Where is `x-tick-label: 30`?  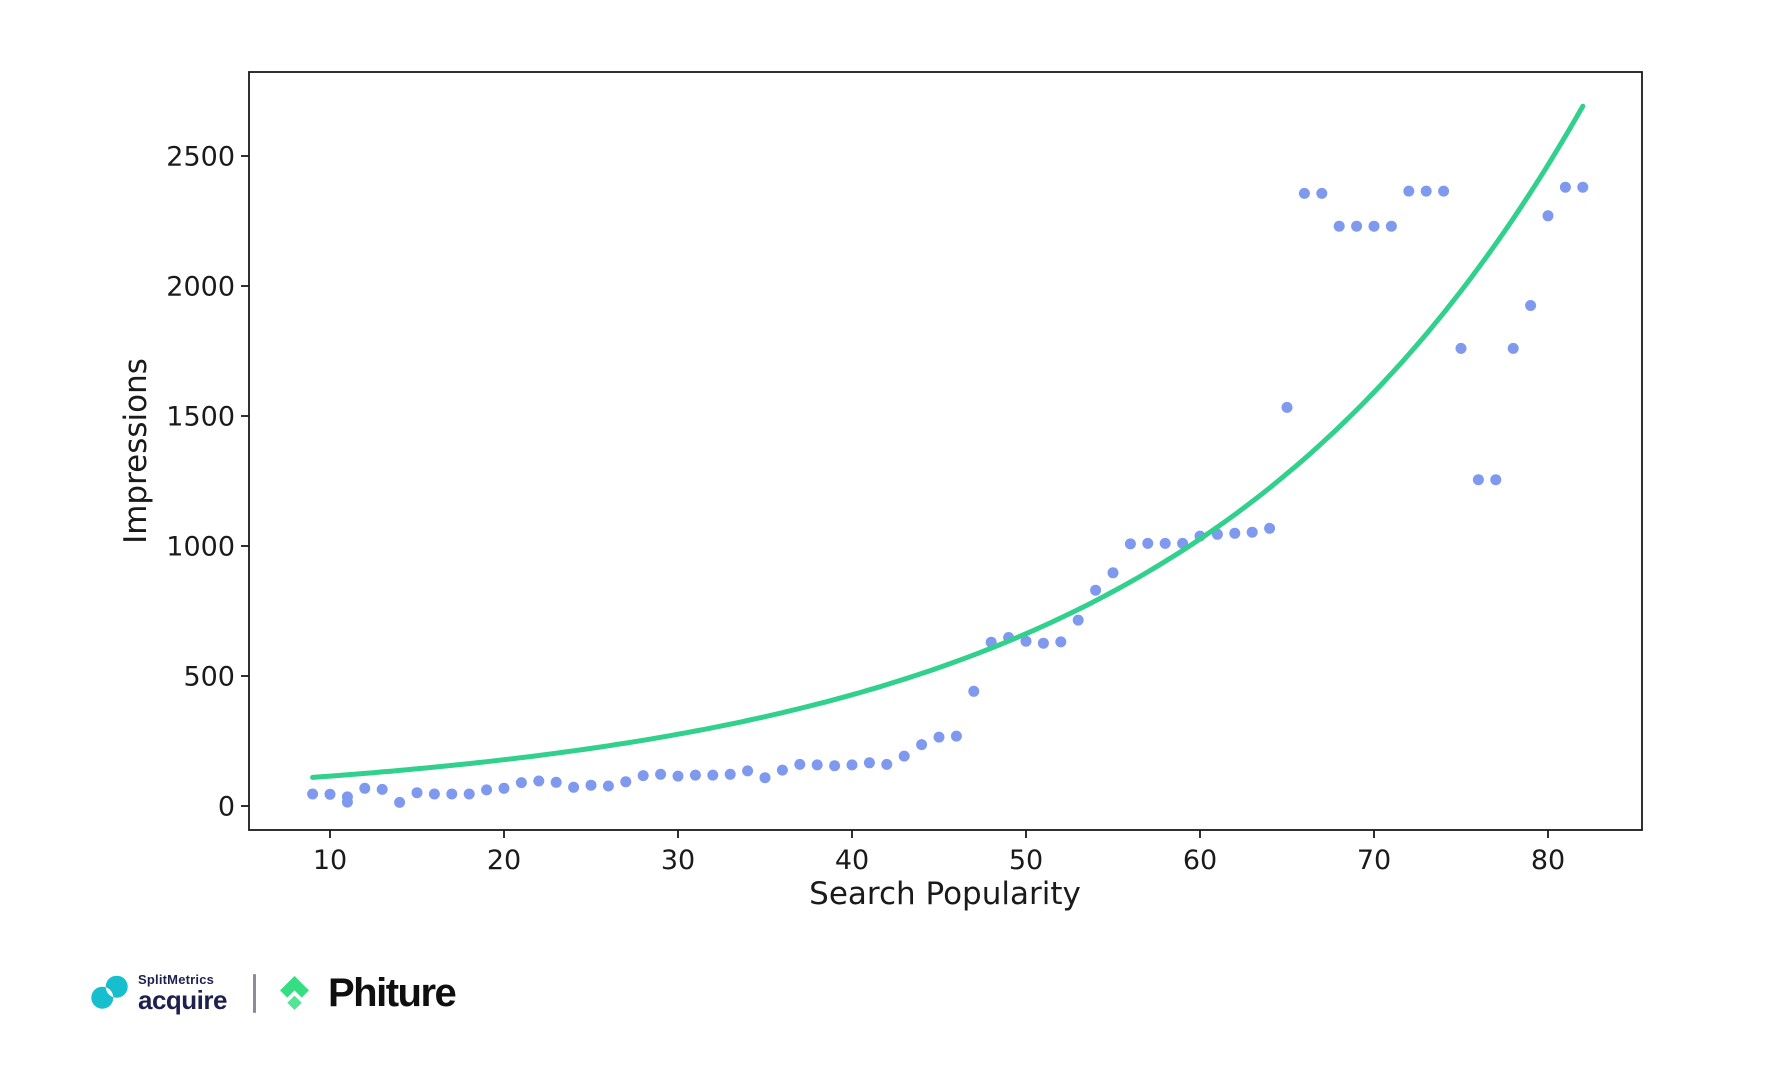 x-tick-label: 30 is located at coordinates (678, 860).